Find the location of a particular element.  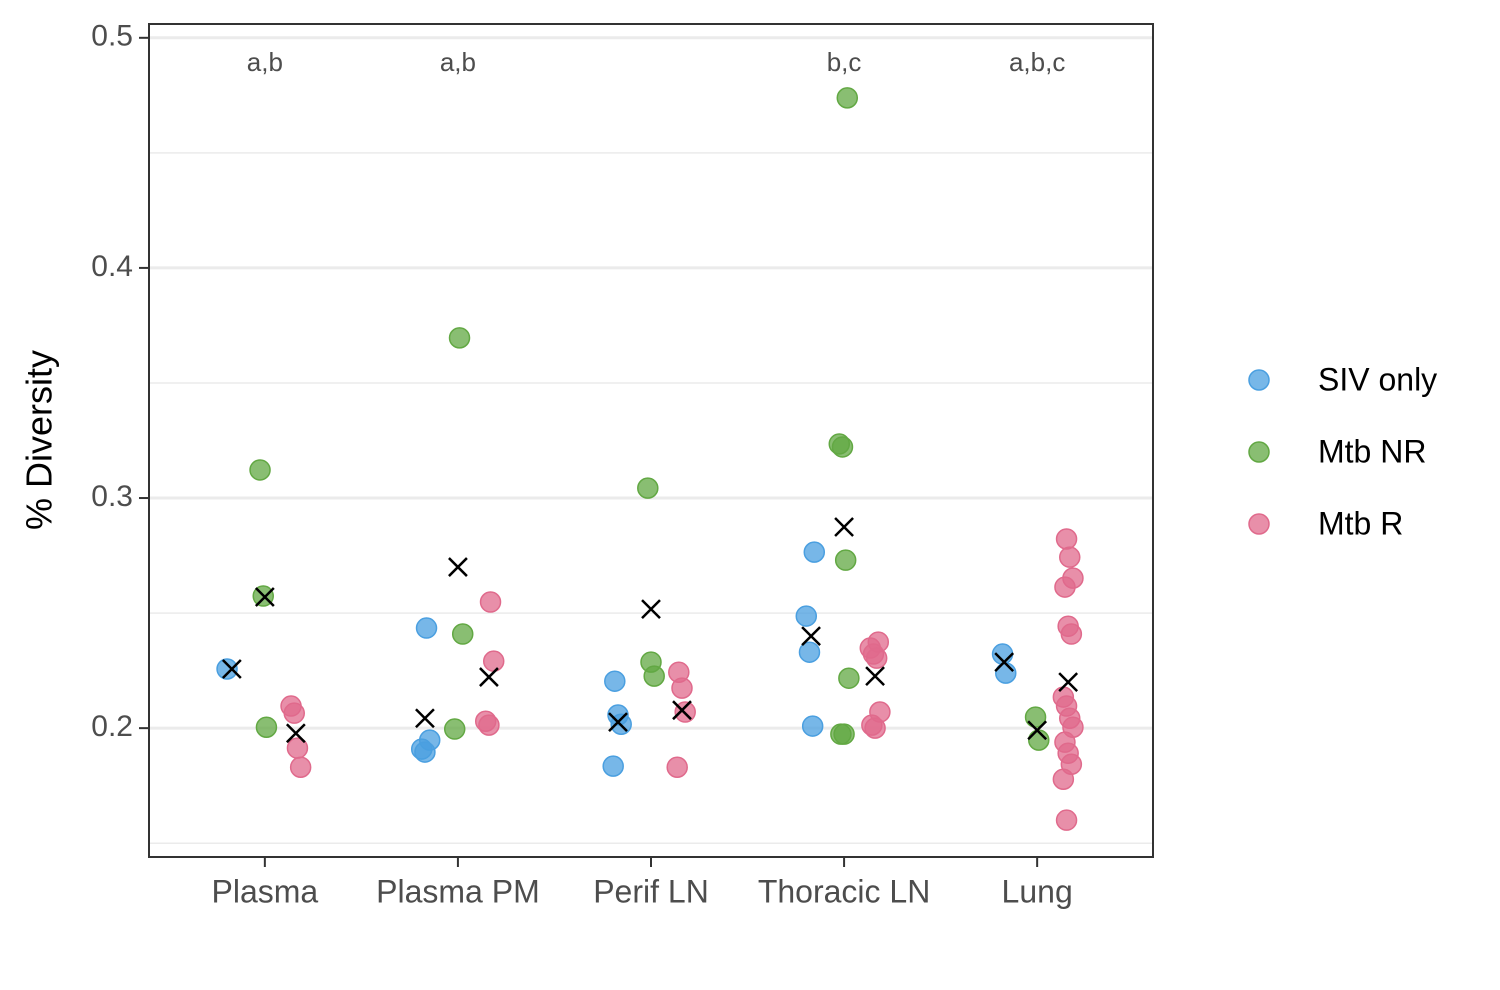

annotation: b,c is located at coordinates (844, 62).